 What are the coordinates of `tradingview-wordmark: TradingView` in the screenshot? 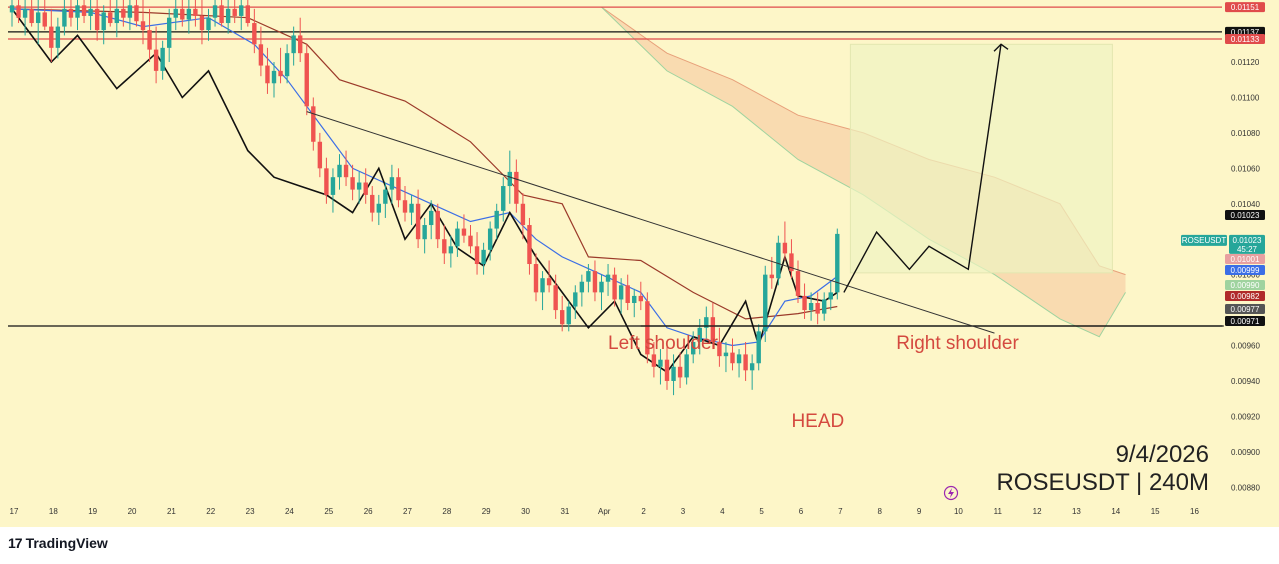 It's located at (66, 543).